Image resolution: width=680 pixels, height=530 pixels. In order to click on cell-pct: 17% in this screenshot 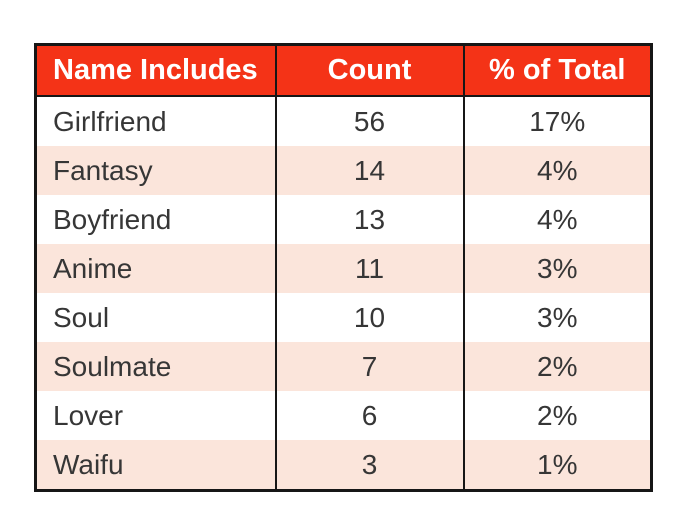, I will do `click(557, 121)`.